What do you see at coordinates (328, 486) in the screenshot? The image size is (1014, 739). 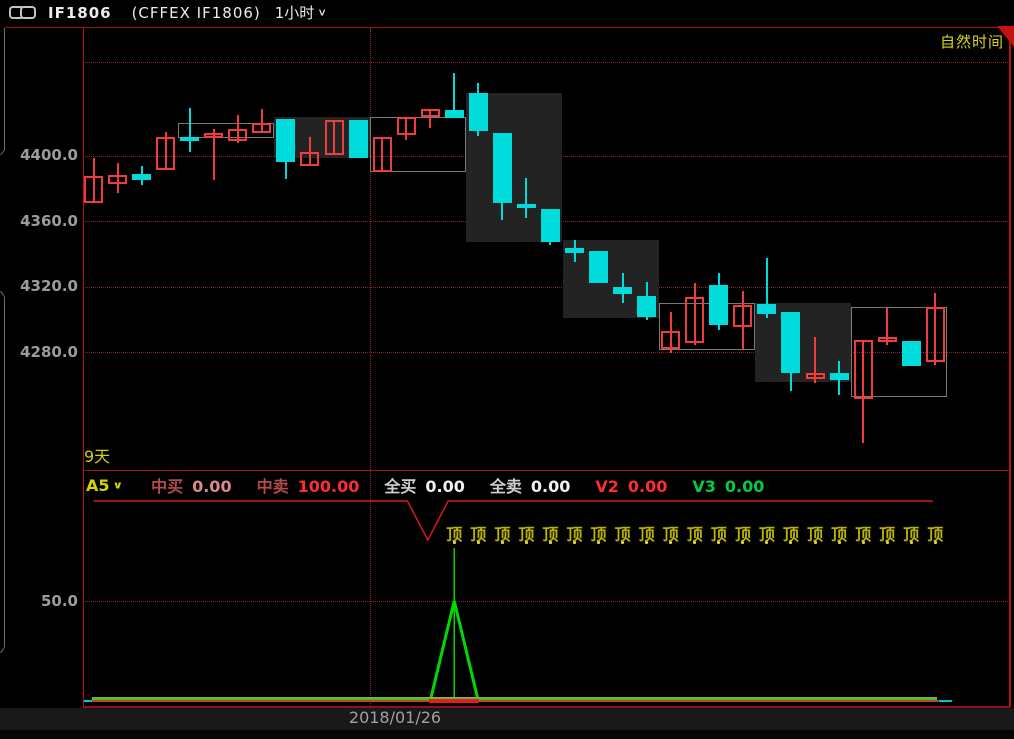 I see `indicator-field-value: 100.00` at bounding box center [328, 486].